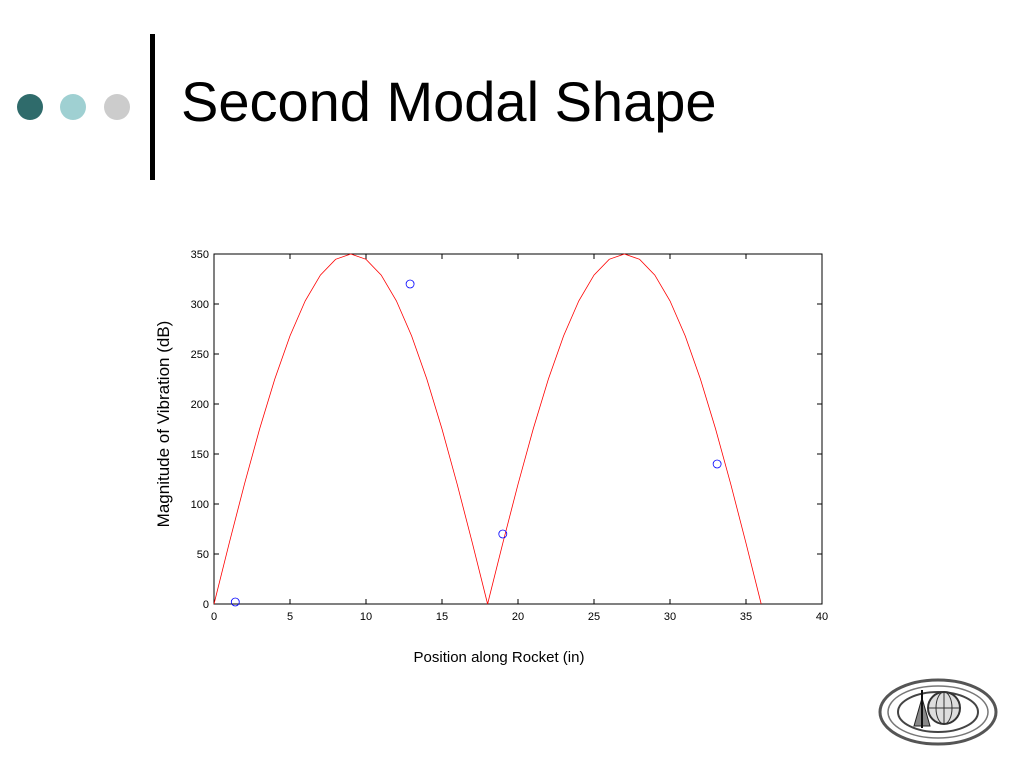  What do you see at coordinates (938, 712) in the screenshot?
I see `college-seal-icon` at bounding box center [938, 712].